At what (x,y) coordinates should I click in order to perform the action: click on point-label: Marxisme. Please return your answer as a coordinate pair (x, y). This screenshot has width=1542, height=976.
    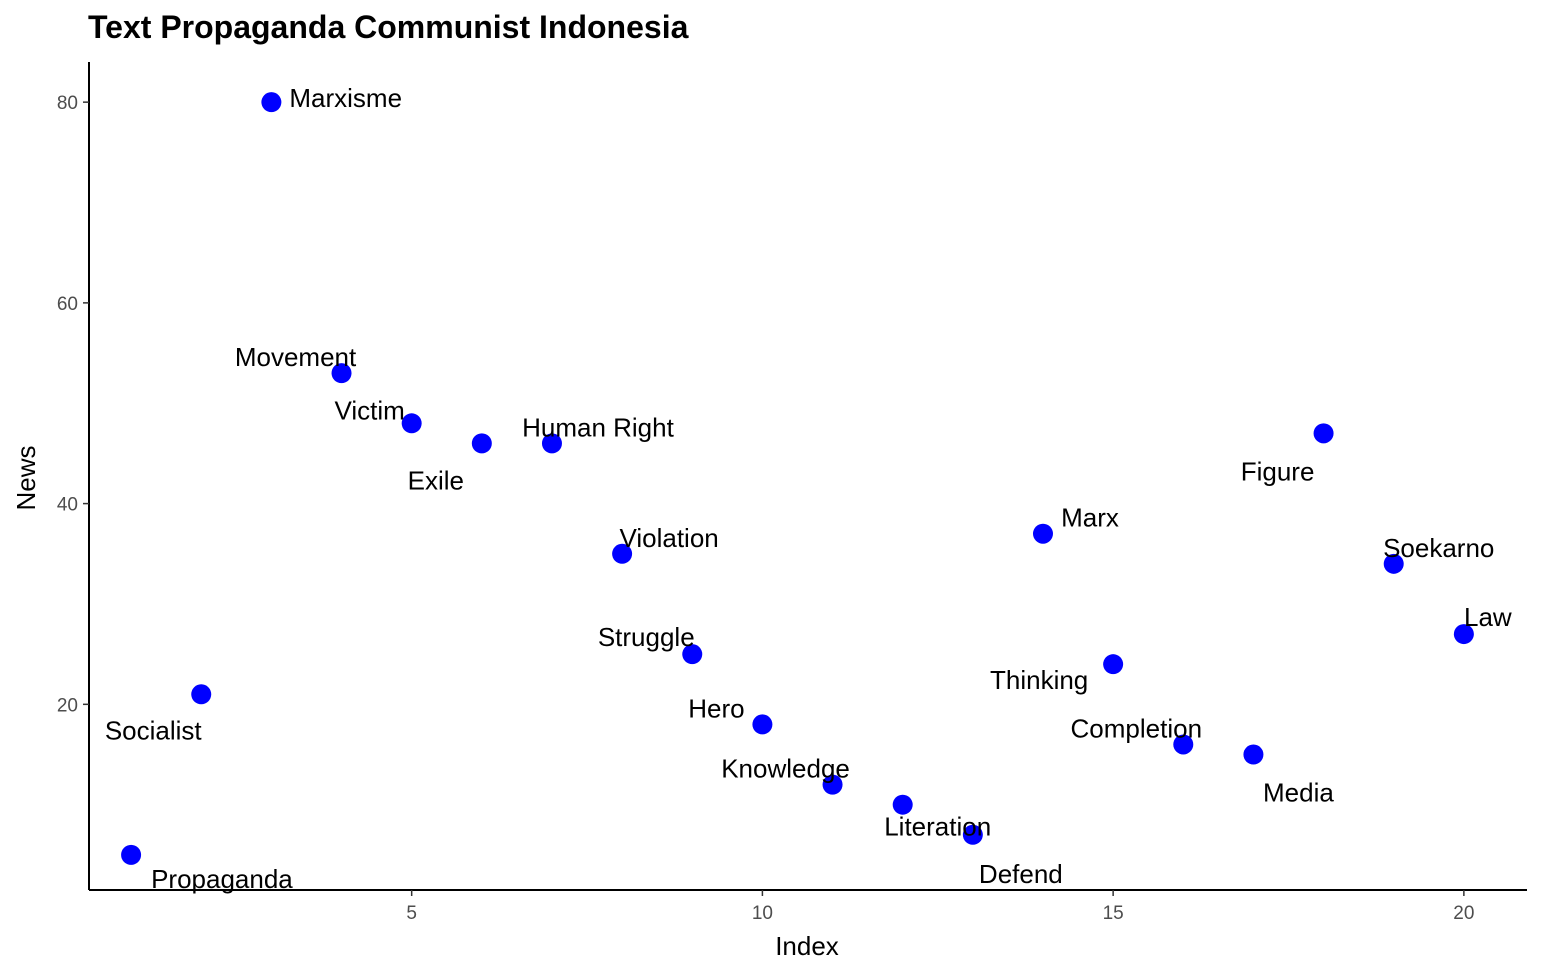
    Looking at the image, I should click on (345, 98).